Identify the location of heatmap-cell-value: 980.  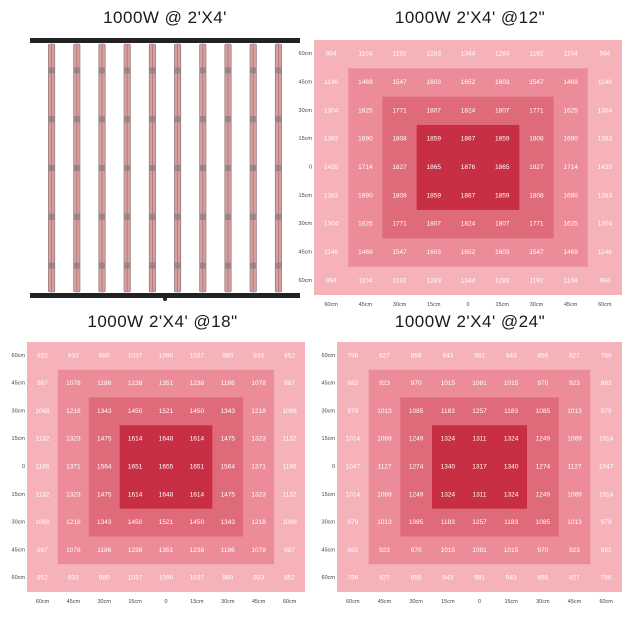
(227, 355).